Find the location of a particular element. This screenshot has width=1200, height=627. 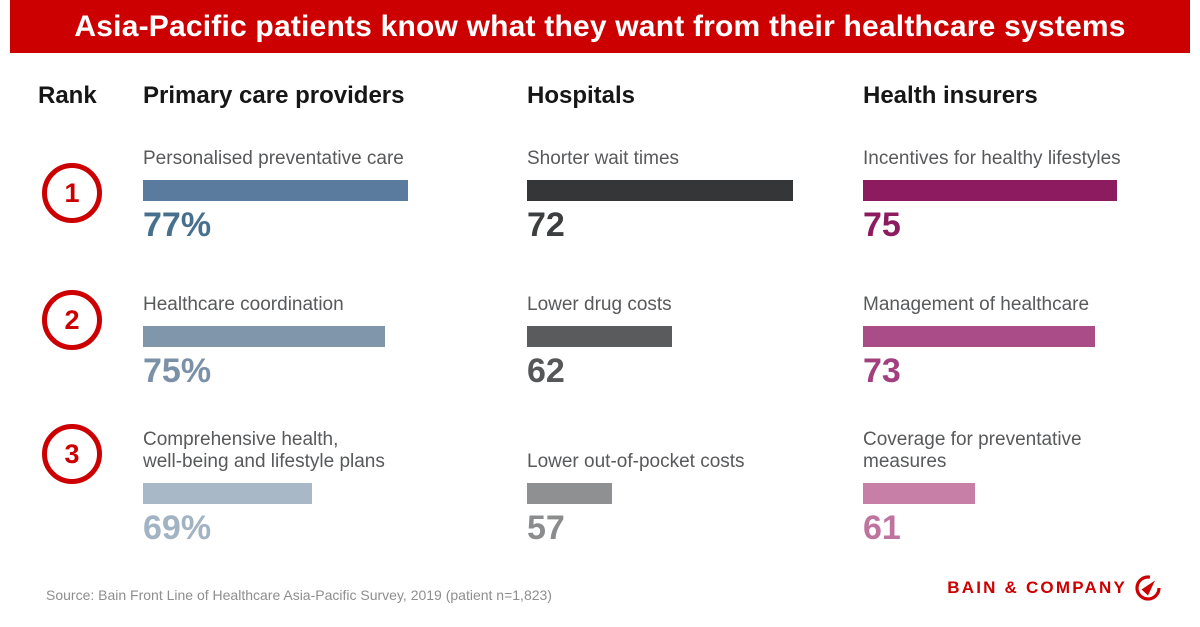

bain-company-logo-text: BAIN & COMPANY is located at coordinates (1037, 587).